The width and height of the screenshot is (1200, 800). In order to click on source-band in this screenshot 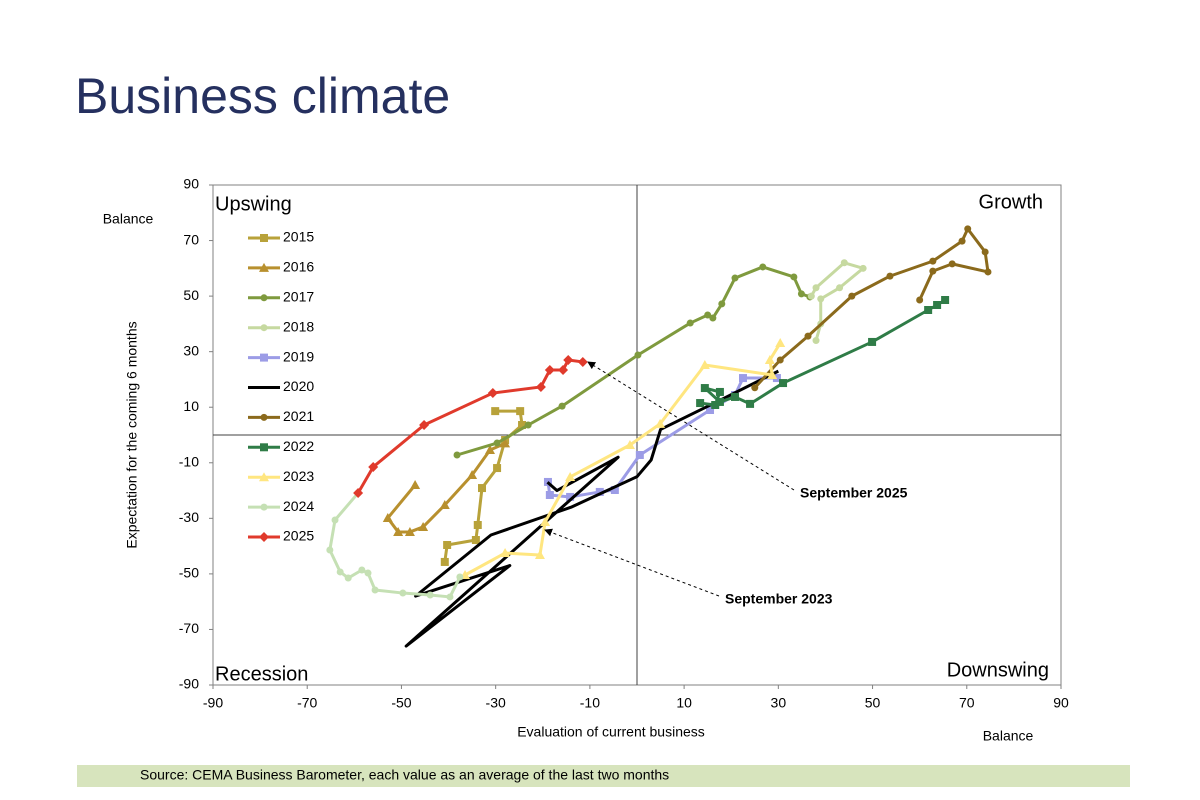, I will do `click(603, 776)`.